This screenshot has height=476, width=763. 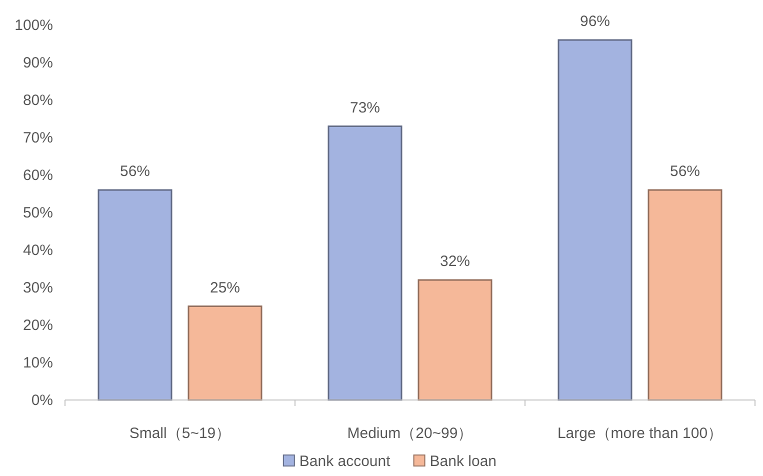 I want to click on legend-label: Bank account, so click(x=345, y=461).